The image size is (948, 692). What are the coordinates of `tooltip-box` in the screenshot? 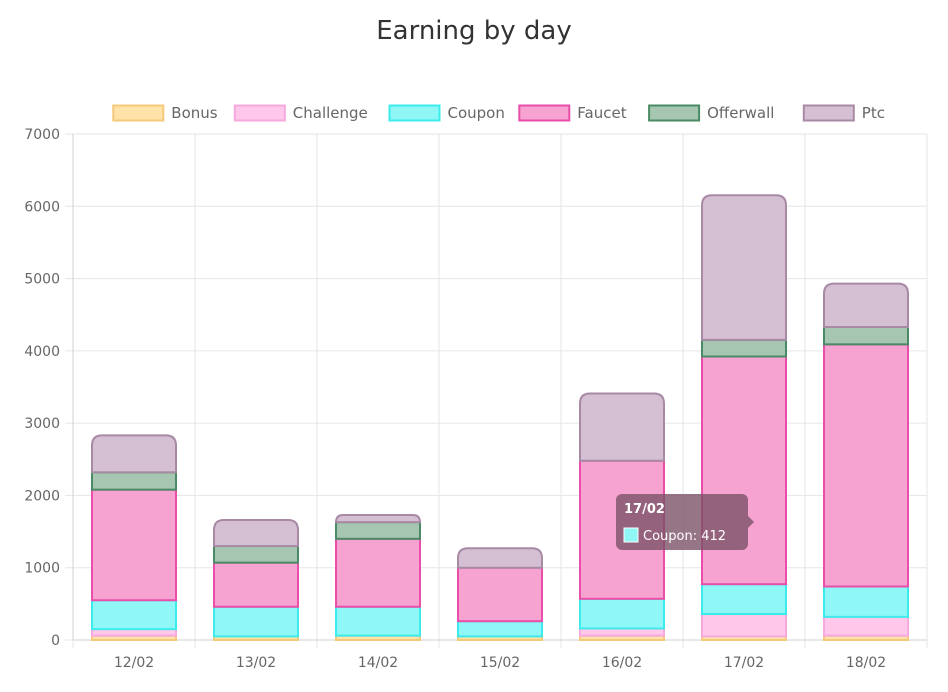 It's located at (682, 522).